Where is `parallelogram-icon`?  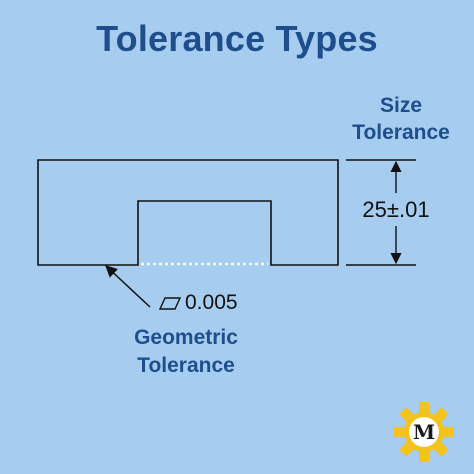 parallelogram-icon is located at coordinates (170, 303).